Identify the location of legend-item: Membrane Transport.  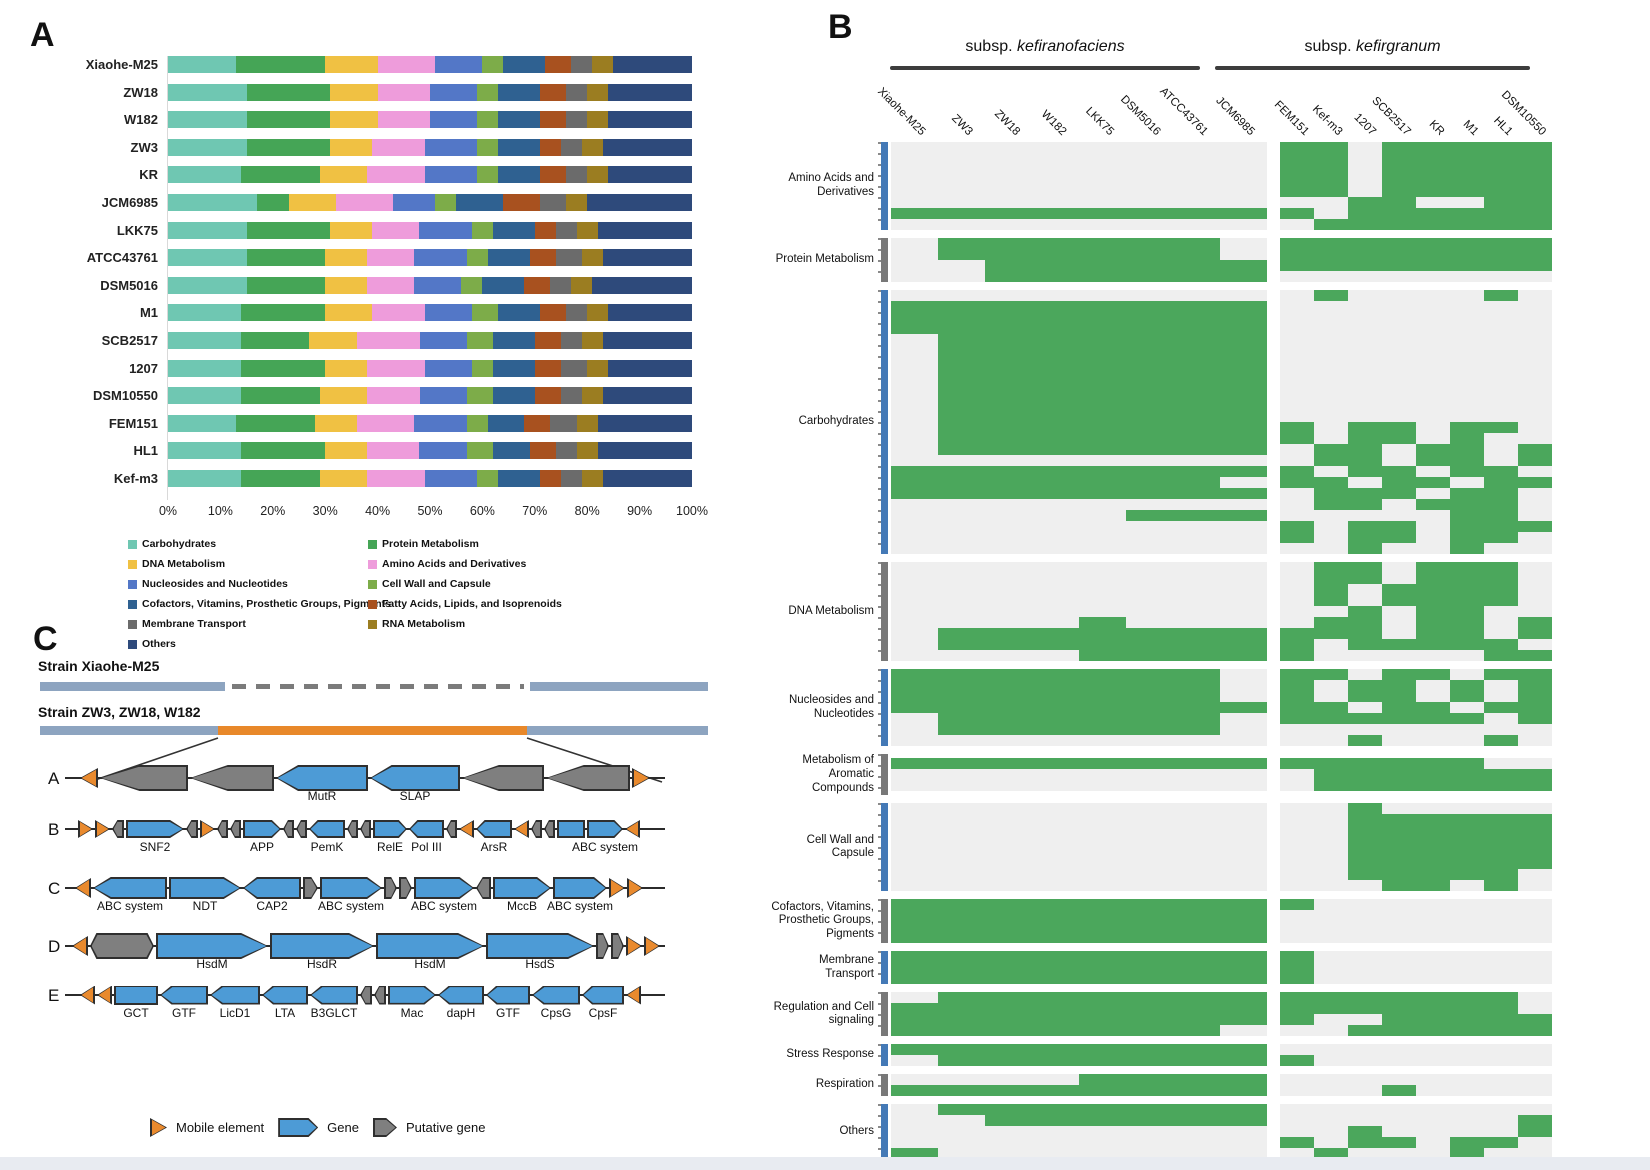
(259, 624).